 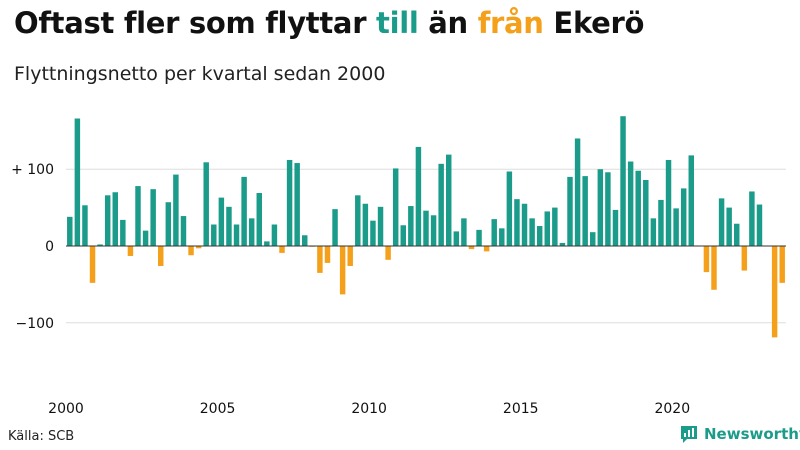 I want to click on bar: 2000 K4: -48, so click(x=92, y=264).